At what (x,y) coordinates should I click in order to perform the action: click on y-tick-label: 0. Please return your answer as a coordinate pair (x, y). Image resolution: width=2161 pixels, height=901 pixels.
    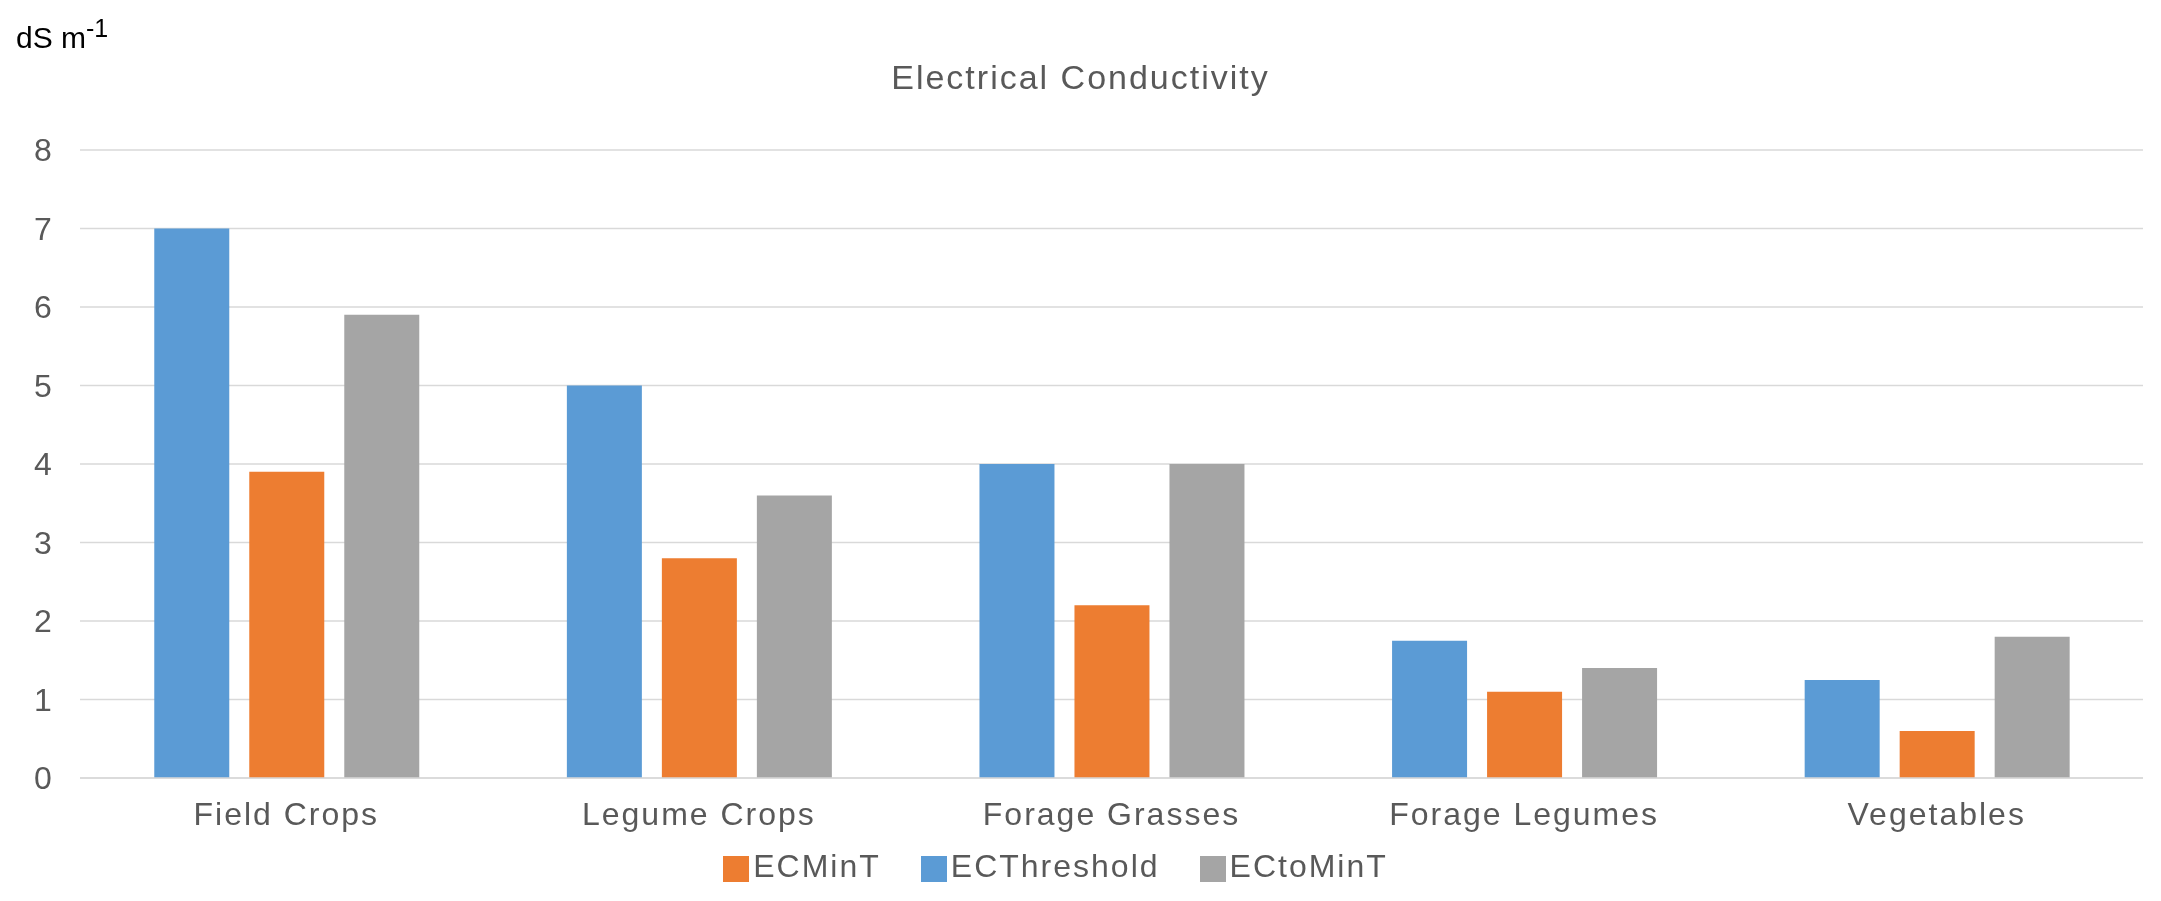
    Looking at the image, I should click on (43, 778).